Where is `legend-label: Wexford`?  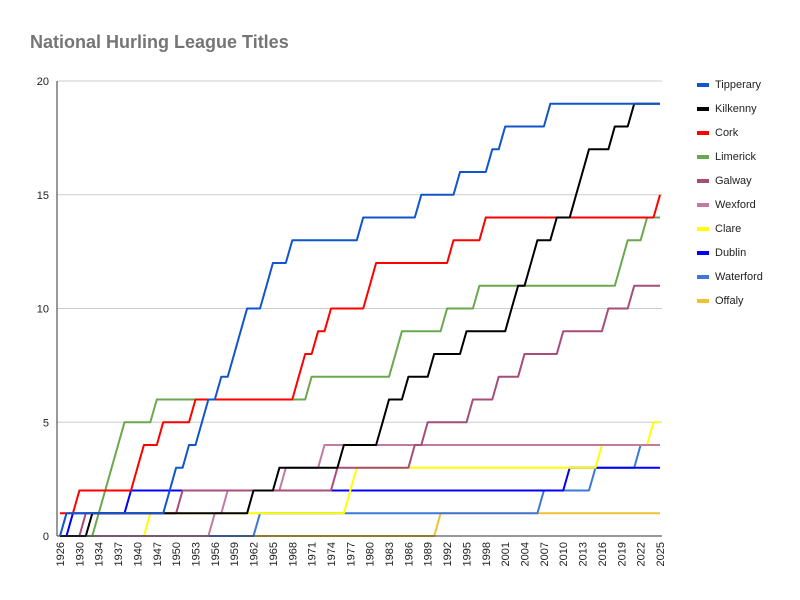 legend-label: Wexford is located at coordinates (735, 205).